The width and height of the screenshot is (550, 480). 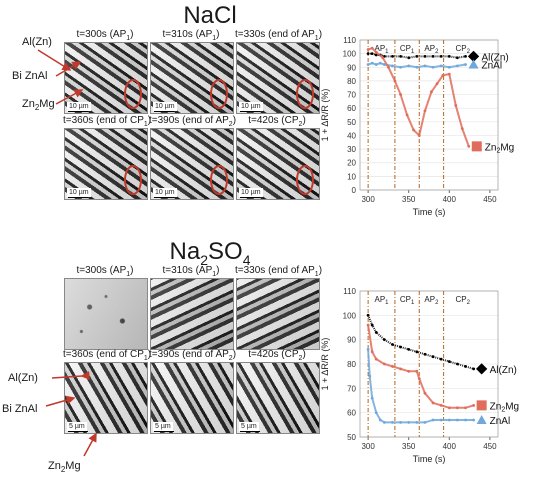 What do you see at coordinates (210, 15) in the screenshot?
I see `panel-title-text: NaCl` at bounding box center [210, 15].